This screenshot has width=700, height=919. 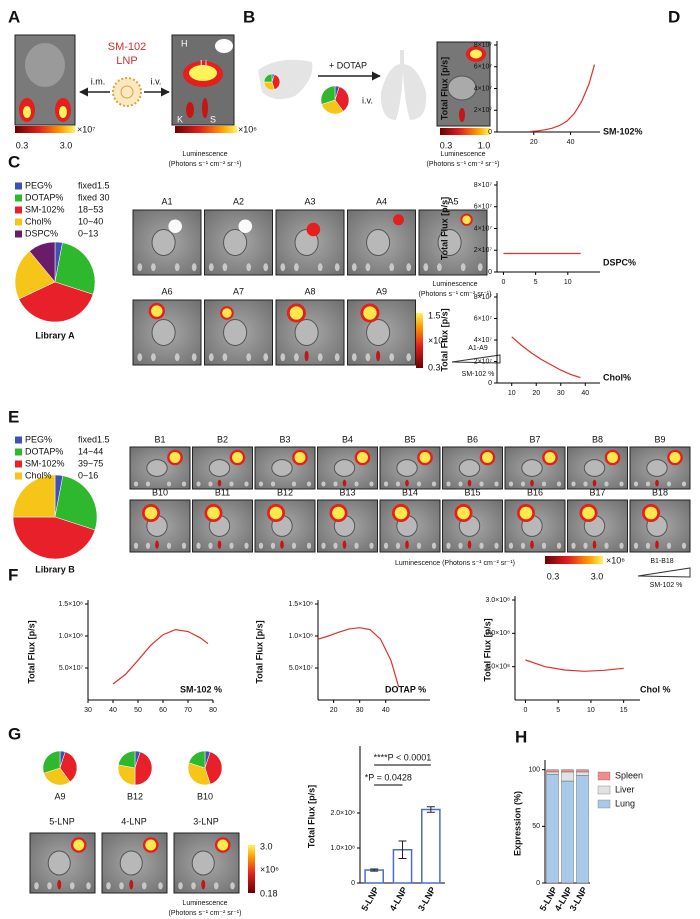 What do you see at coordinates (159, 439) in the screenshot?
I see `image-label: B1` at bounding box center [159, 439].